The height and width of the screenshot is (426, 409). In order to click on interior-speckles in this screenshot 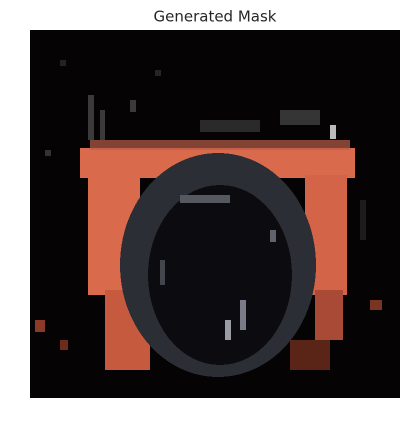, I will do `click(218, 267)`.